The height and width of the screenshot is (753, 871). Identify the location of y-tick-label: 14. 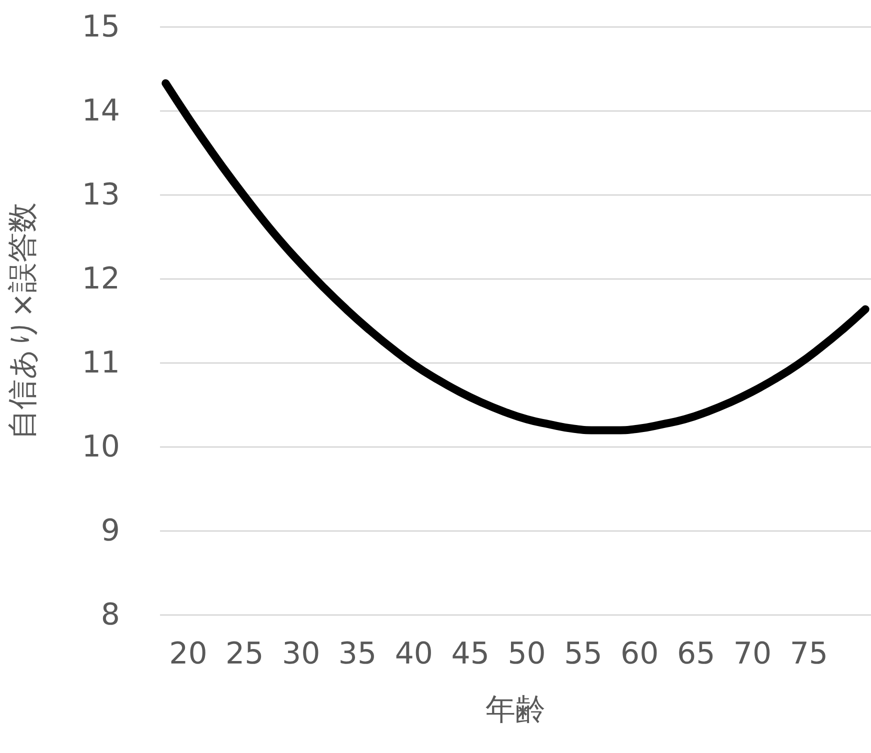
(101, 111).